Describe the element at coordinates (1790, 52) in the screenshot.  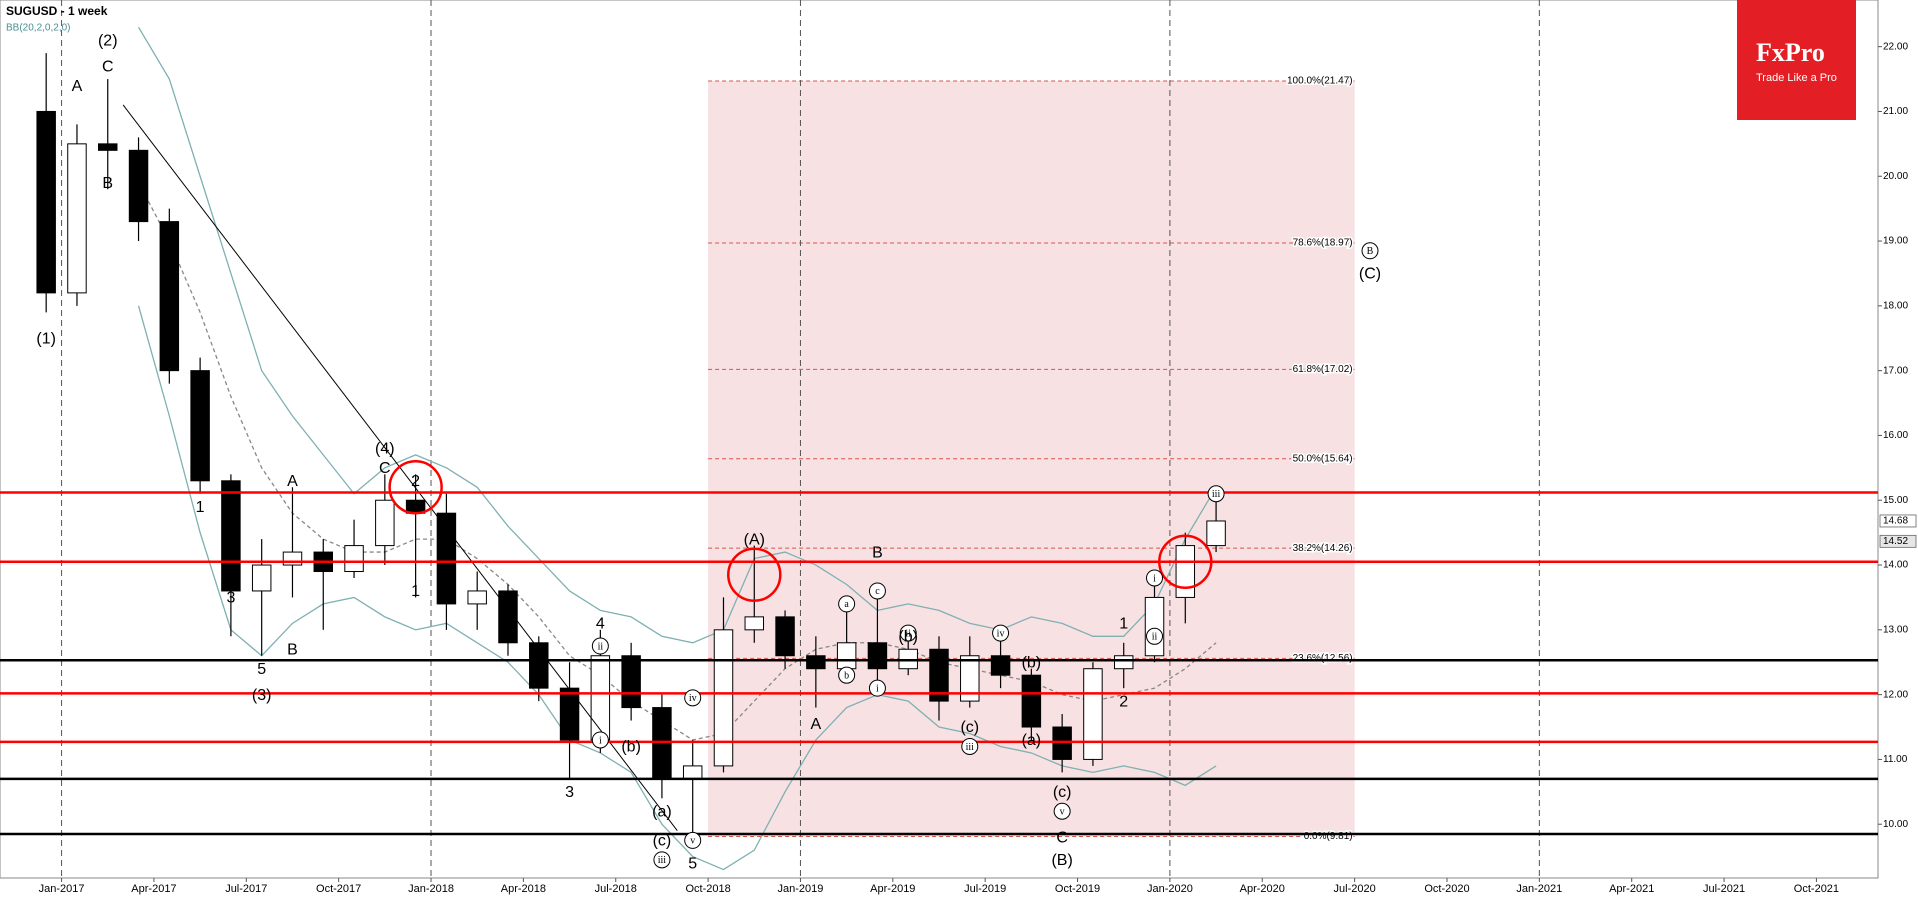
I see `logo-brand: FxPro` at that location.